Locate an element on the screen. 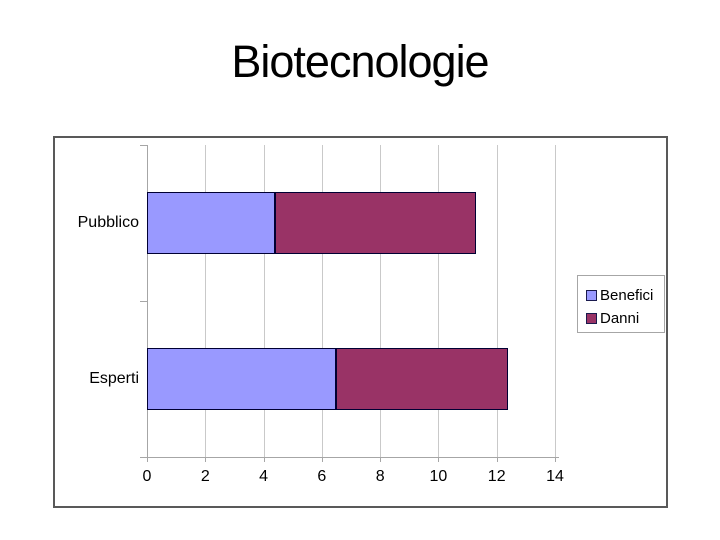 Image resolution: width=720 pixels, height=540 pixels. legend-label: Danni is located at coordinates (620, 318).